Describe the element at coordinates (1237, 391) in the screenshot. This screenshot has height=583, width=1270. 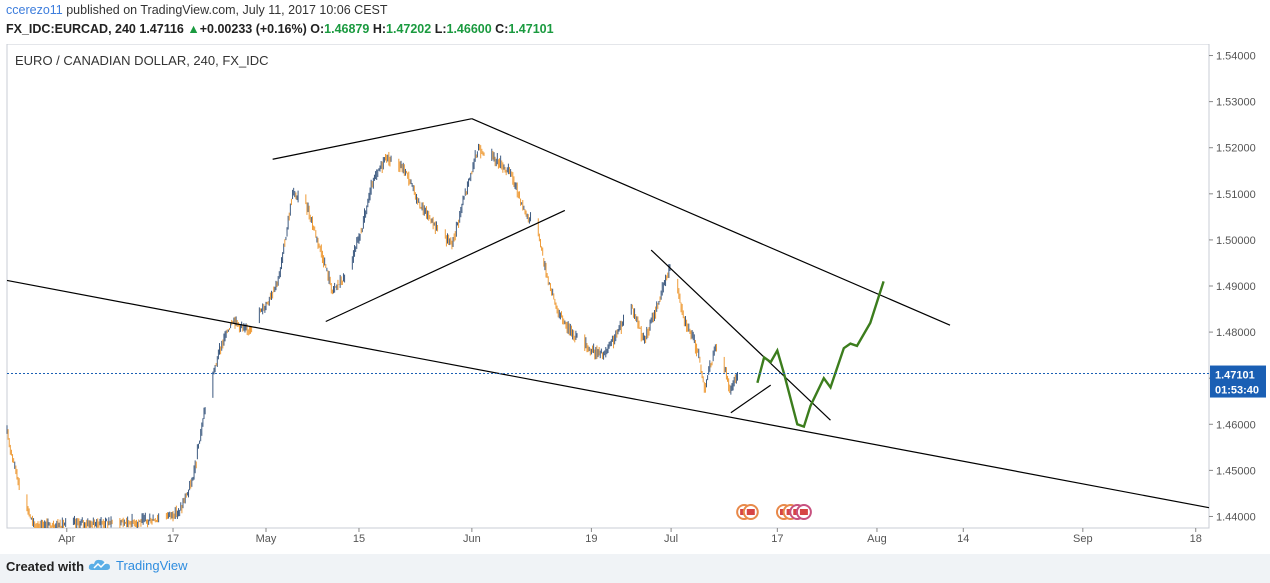
I see `price-tag-countdown: 01:53:40` at that location.